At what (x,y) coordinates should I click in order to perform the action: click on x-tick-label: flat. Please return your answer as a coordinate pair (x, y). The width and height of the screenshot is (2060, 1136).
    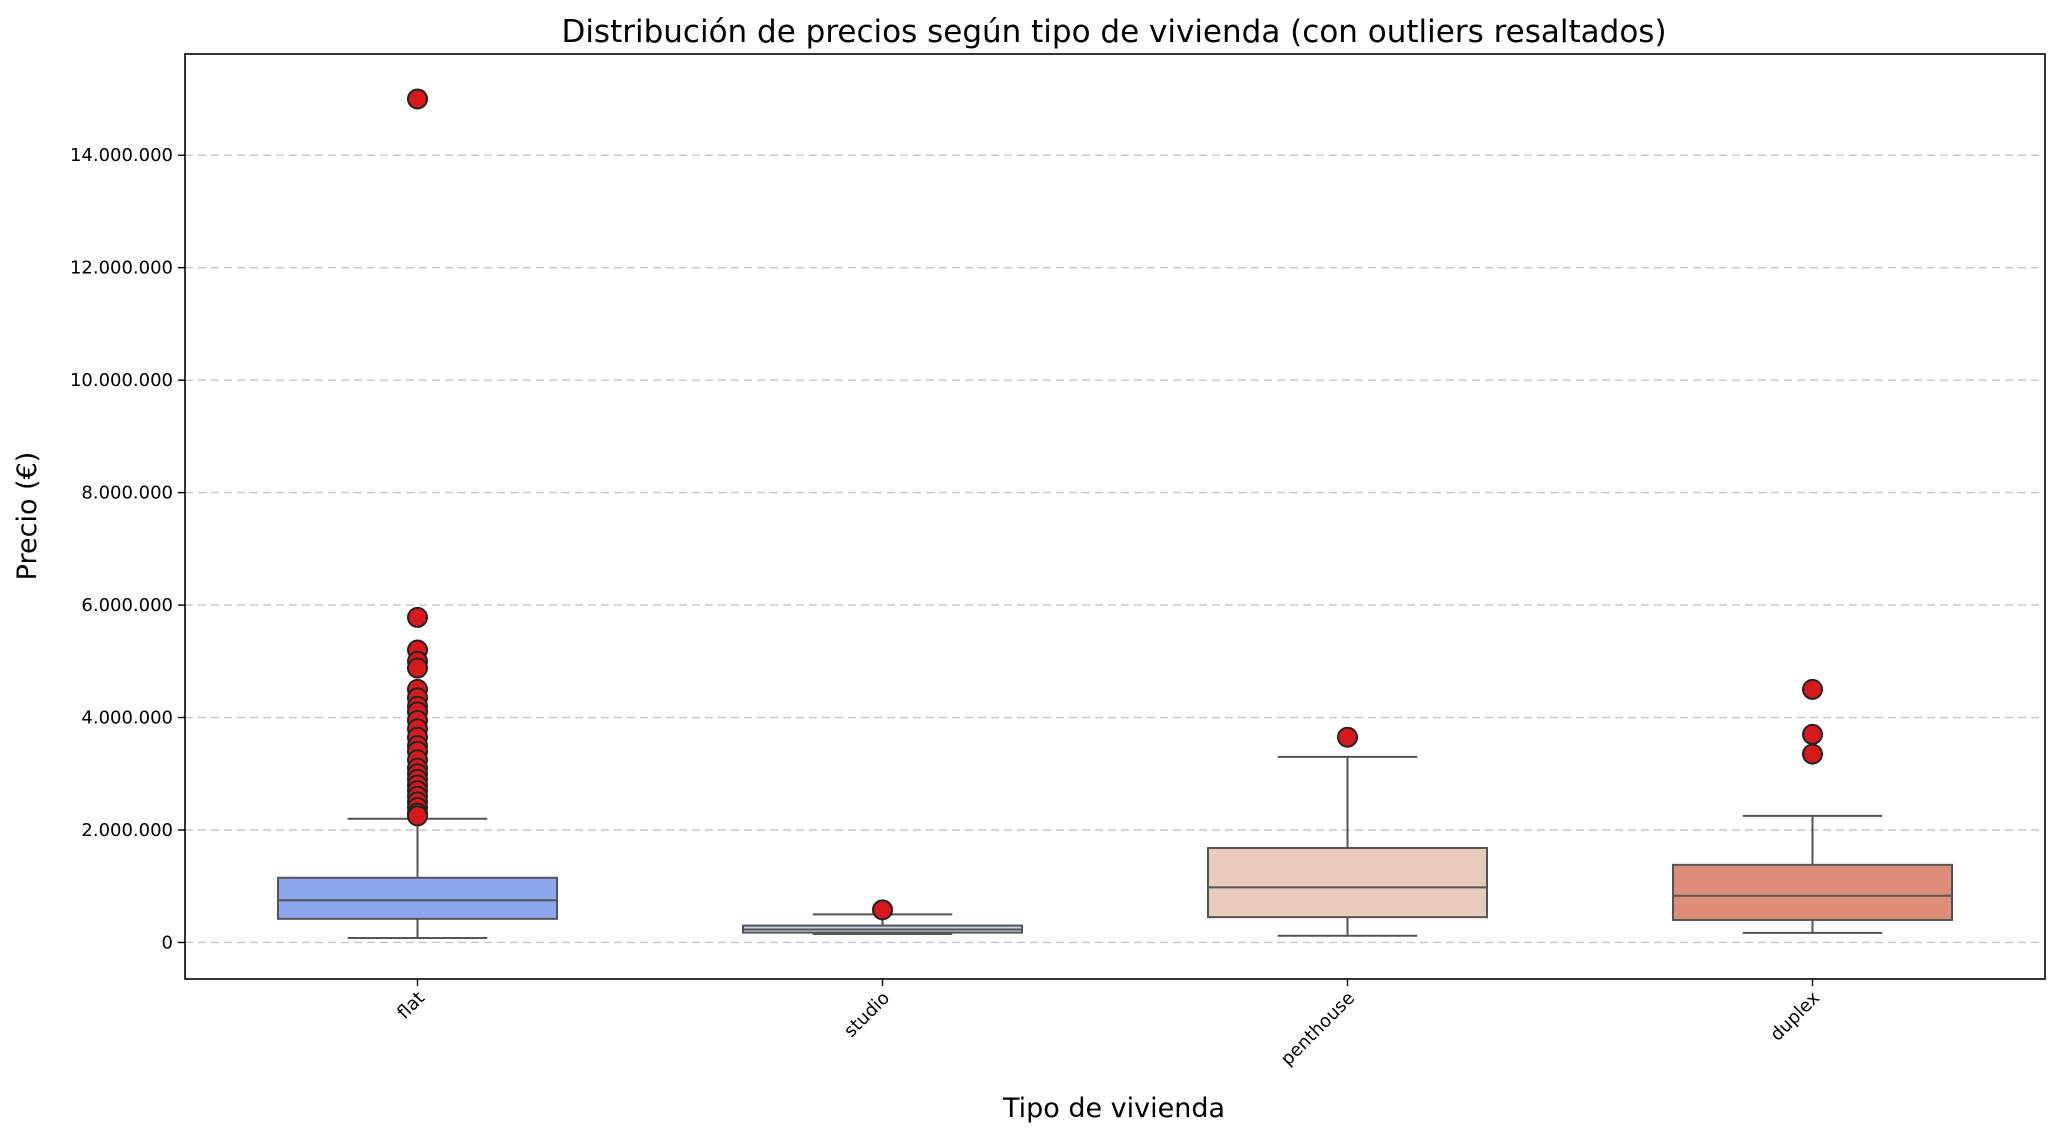
    Looking at the image, I should click on (411, 1006).